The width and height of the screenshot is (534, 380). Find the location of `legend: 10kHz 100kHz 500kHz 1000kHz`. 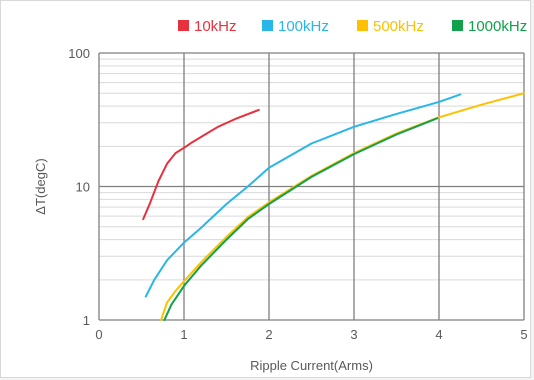

legend: 10kHz 100kHz 500kHz 1000kHz is located at coordinates (352, 26).